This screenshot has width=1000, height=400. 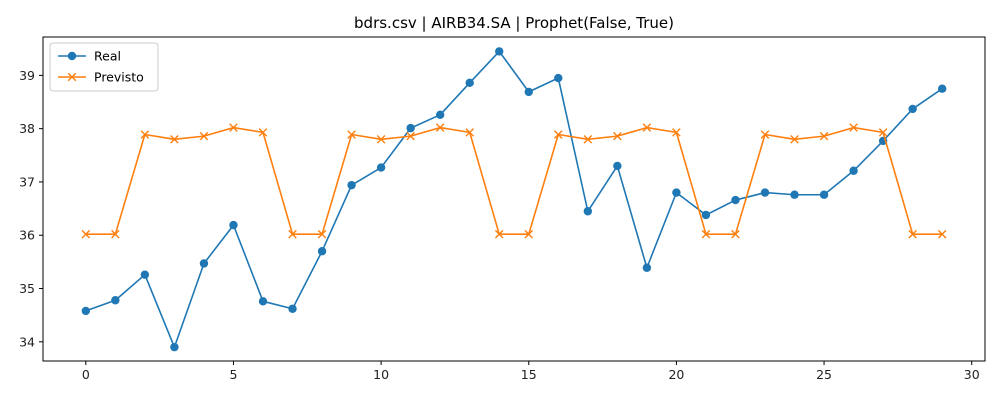 What do you see at coordinates (529, 374) in the screenshot?
I see `x-tick-label: 15` at bounding box center [529, 374].